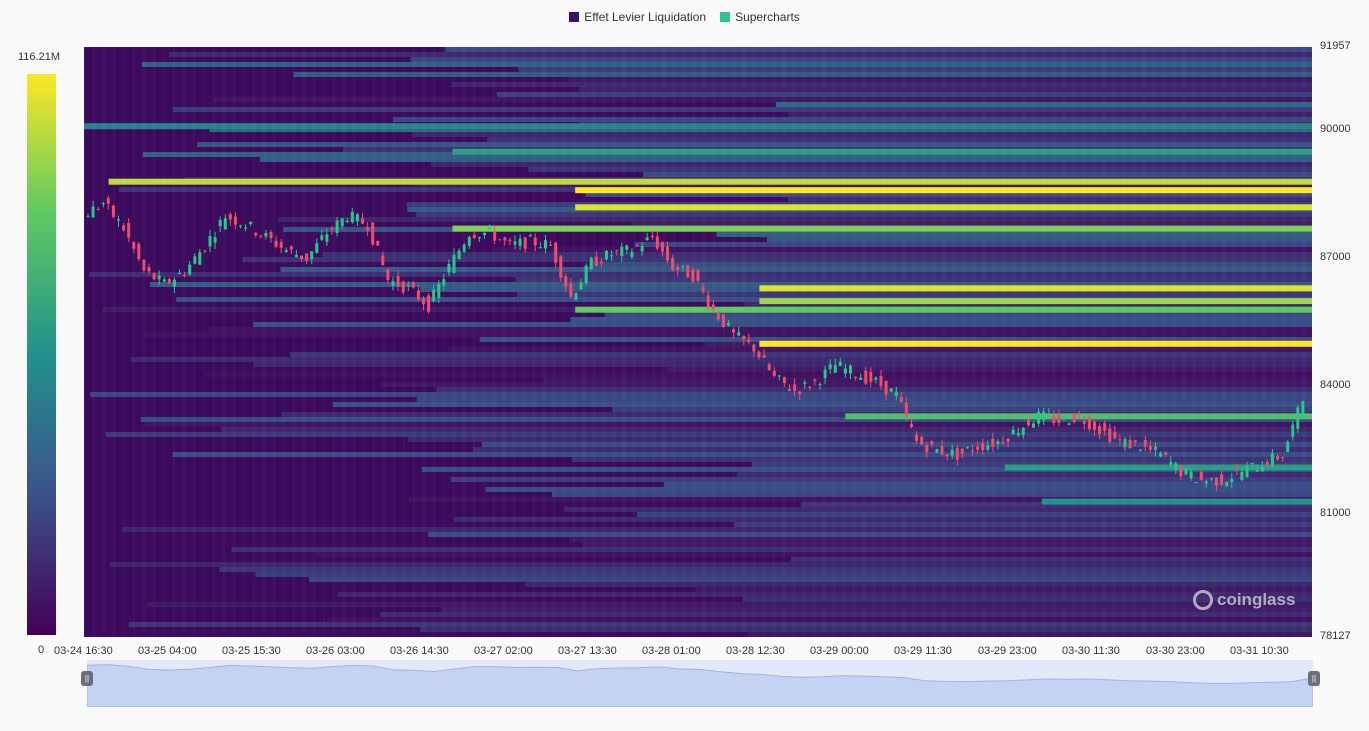 The height and width of the screenshot is (731, 1369). I want to click on range-slider-preview, so click(700, 686).